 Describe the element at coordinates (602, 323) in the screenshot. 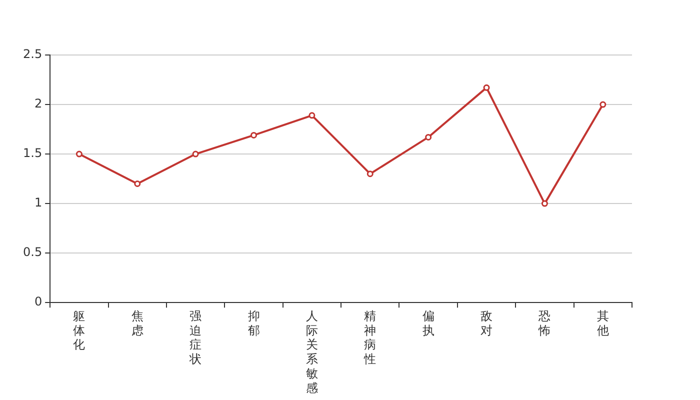

I see `x-tick-label: 其他` at that location.